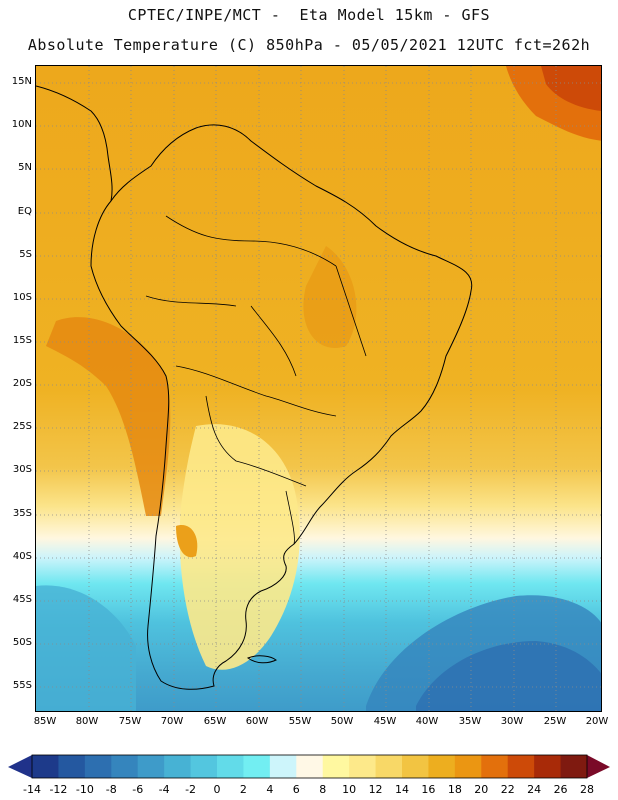 Image resolution: width=618 pixels, height=800 pixels. Describe the element at coordinates (22, 469) in the screenshot. I see `lat-label-30s: 30S` at that location.